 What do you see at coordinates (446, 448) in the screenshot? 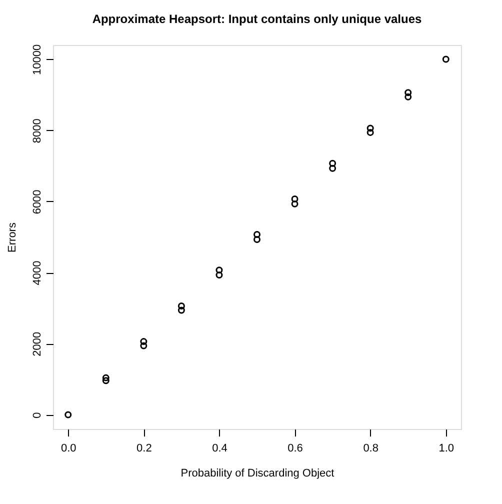
I see `x-tick-label: 1.0` at bounding box center [446, 448].